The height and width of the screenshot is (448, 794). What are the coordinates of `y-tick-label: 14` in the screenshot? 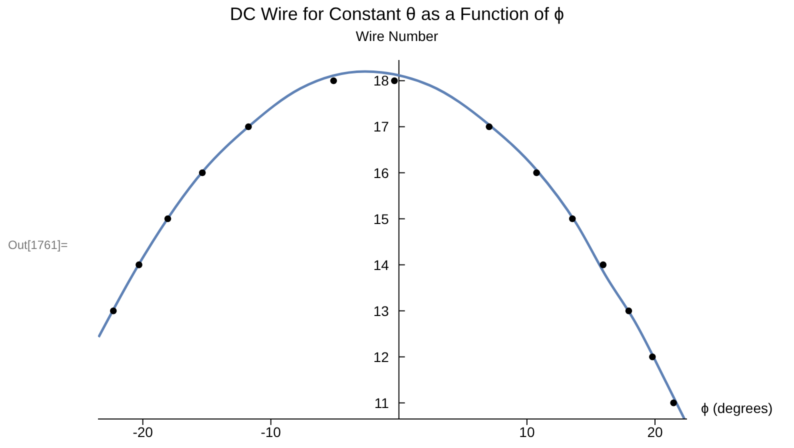 It's located at (381, 264).